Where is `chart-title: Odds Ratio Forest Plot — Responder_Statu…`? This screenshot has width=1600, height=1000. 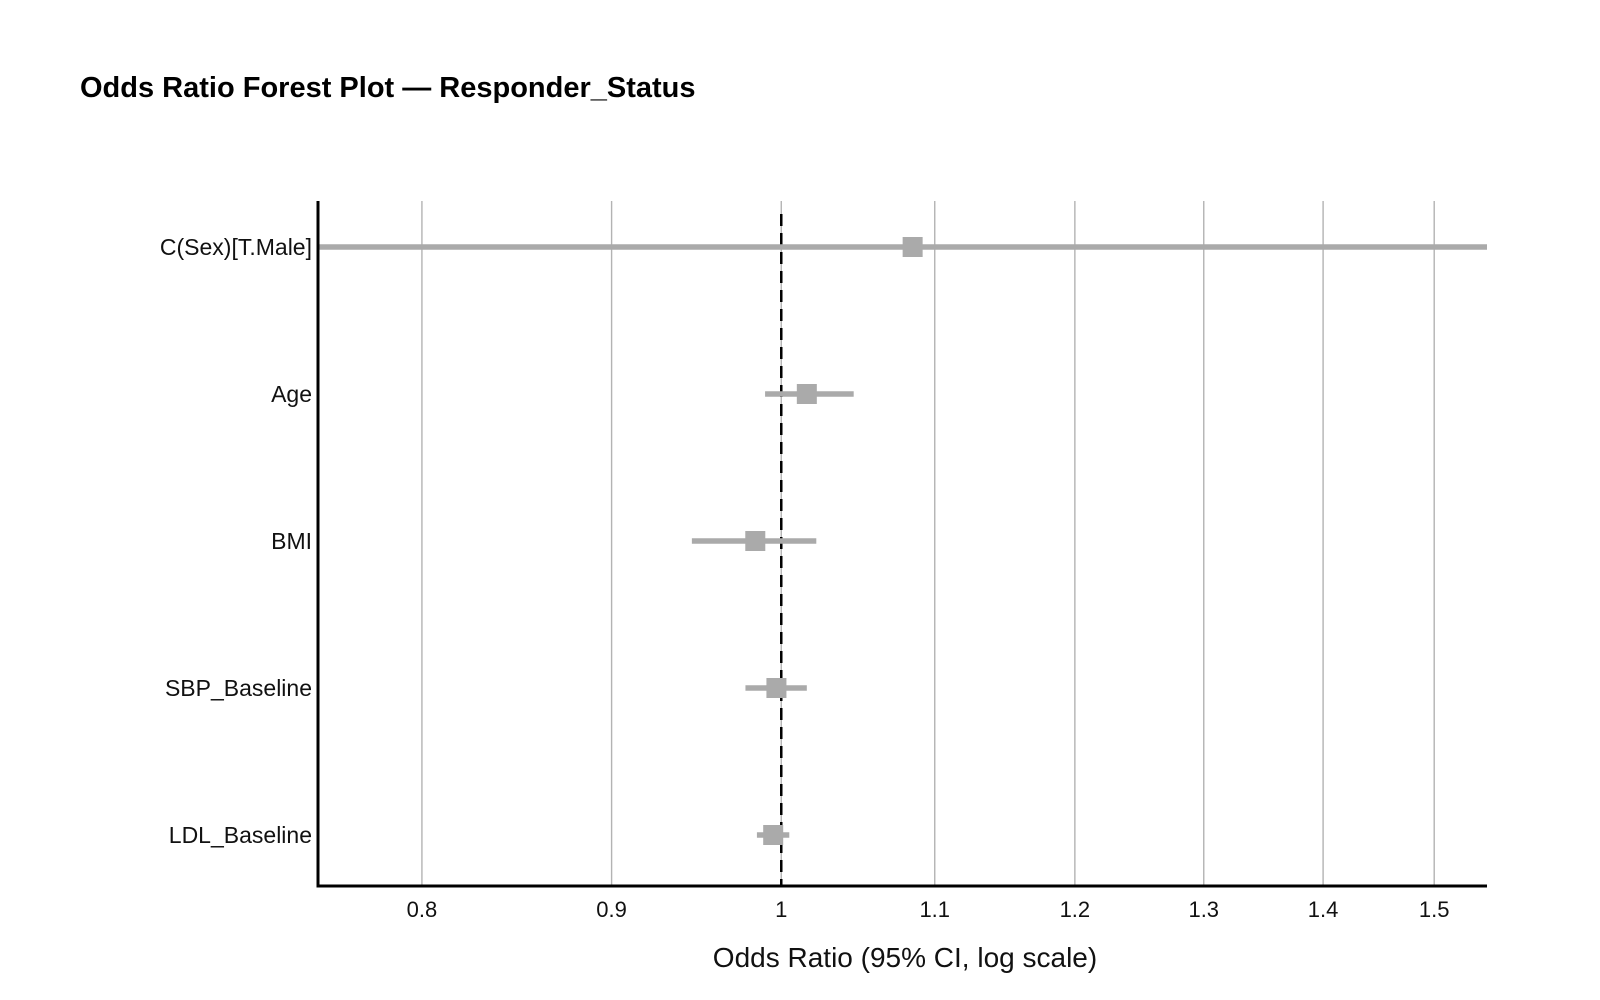 chart-title: Odds Ratio Forest Plot — Responder_Statu… is located at coordinates (388, 88).